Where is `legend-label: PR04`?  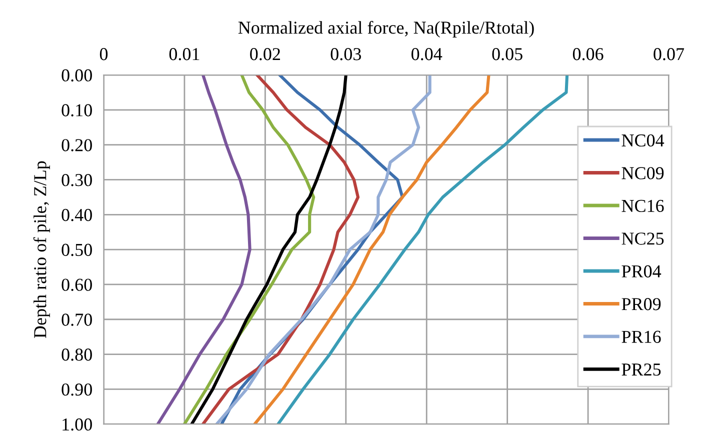
legend-label: PR04 is located at coordinates (642, 271).